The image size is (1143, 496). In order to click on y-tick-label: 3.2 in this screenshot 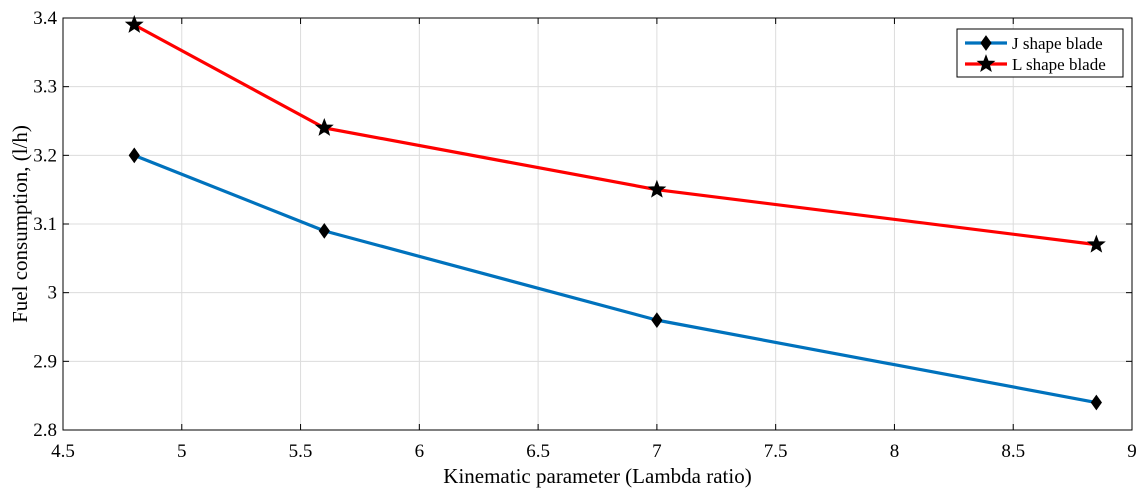, I will do `click(45, 155)`.